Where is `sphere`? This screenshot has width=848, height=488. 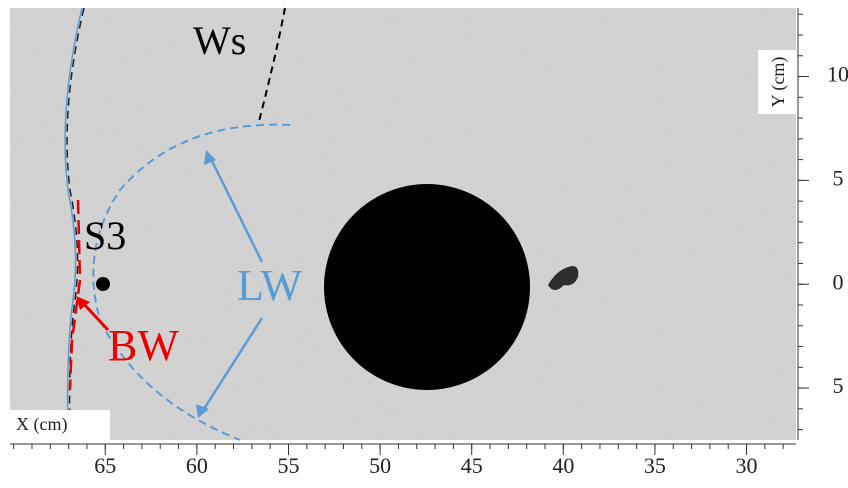 sphere is located at coordinates (427, 287).